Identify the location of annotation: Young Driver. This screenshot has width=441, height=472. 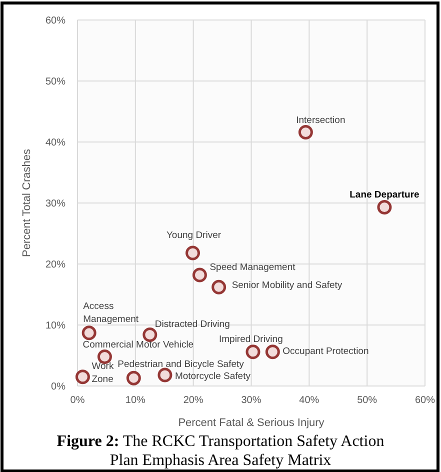
(194, 236).